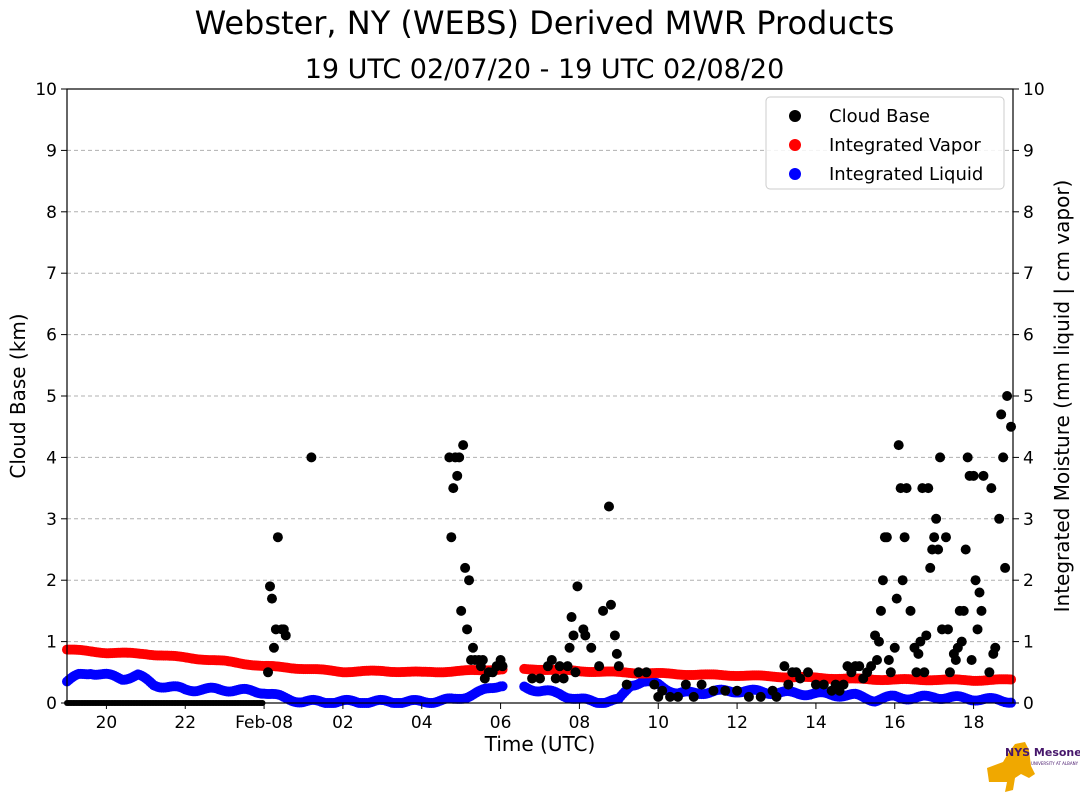 The image size is (1089, 804). Describe the element at coordinates (795, 145) in the screenshot. I see `legend-marker-vapor` at that location.